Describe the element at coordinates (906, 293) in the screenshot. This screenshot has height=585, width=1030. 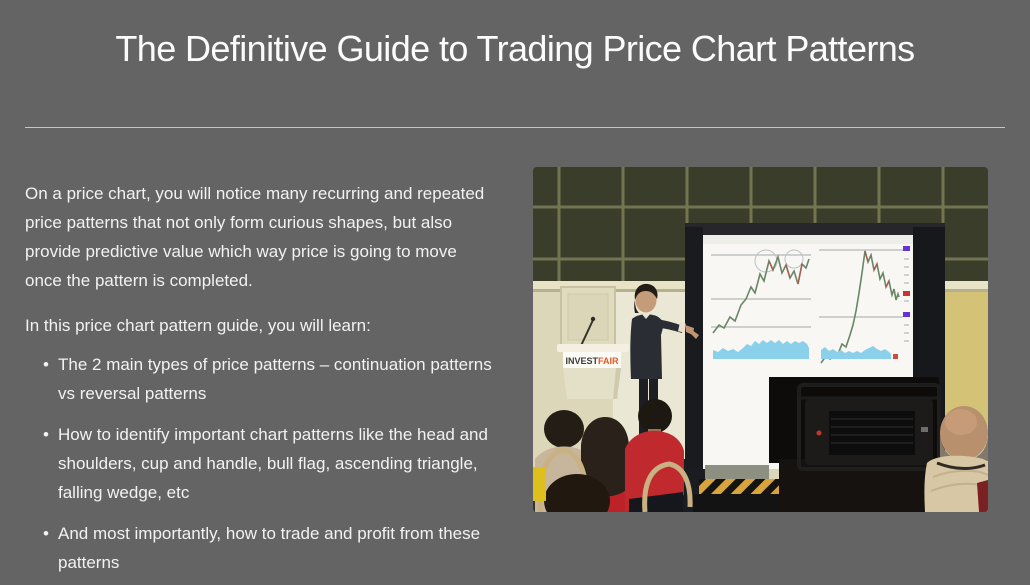
I see `price-marker-red` at that location.